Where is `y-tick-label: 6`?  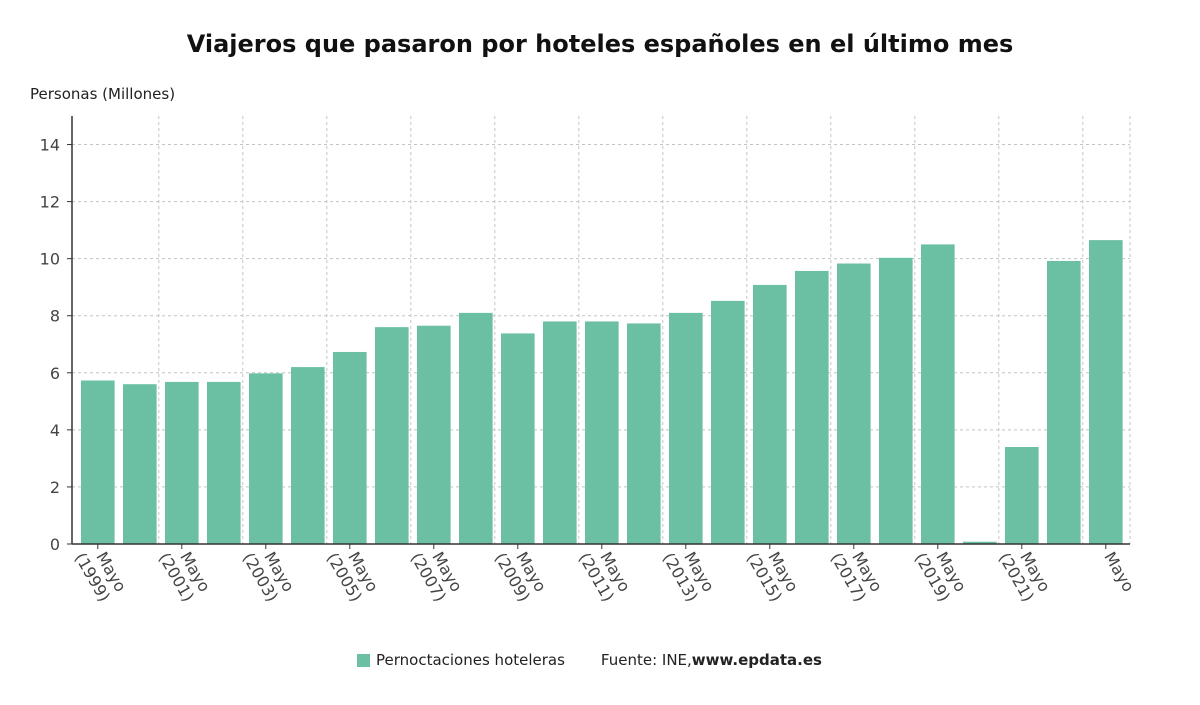 y-tick-label: 6 is located at coordinates (55, 373).